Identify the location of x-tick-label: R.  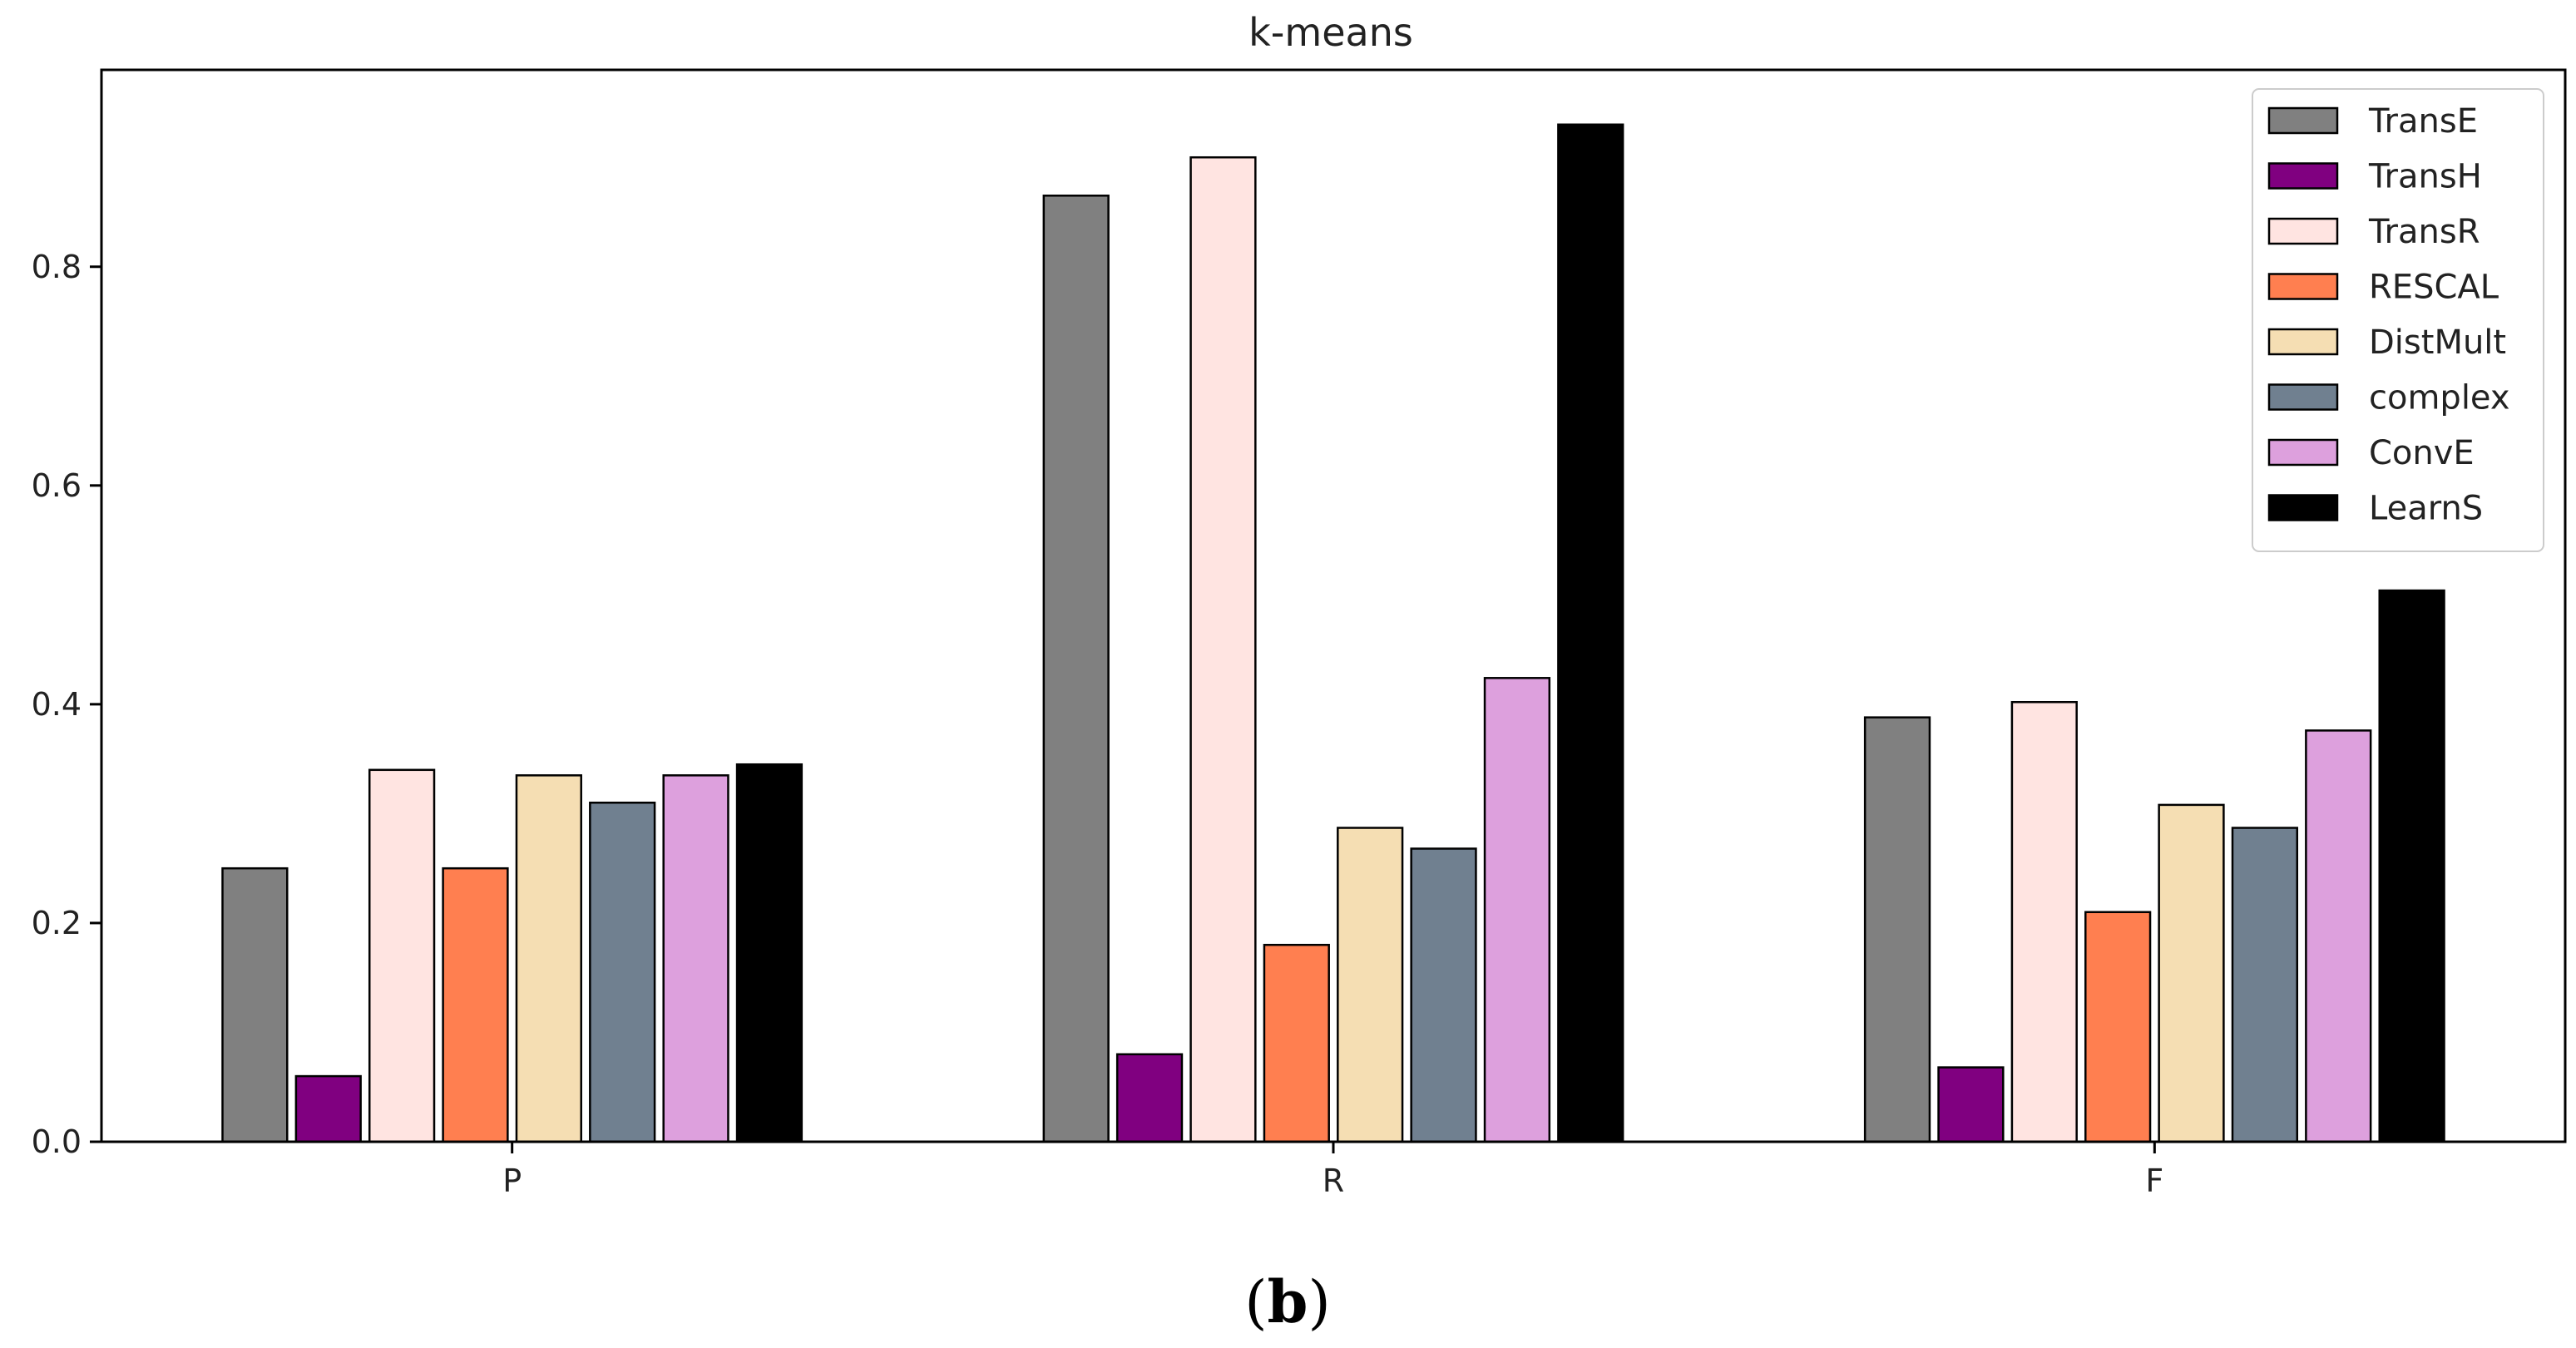
(1333, 1181).